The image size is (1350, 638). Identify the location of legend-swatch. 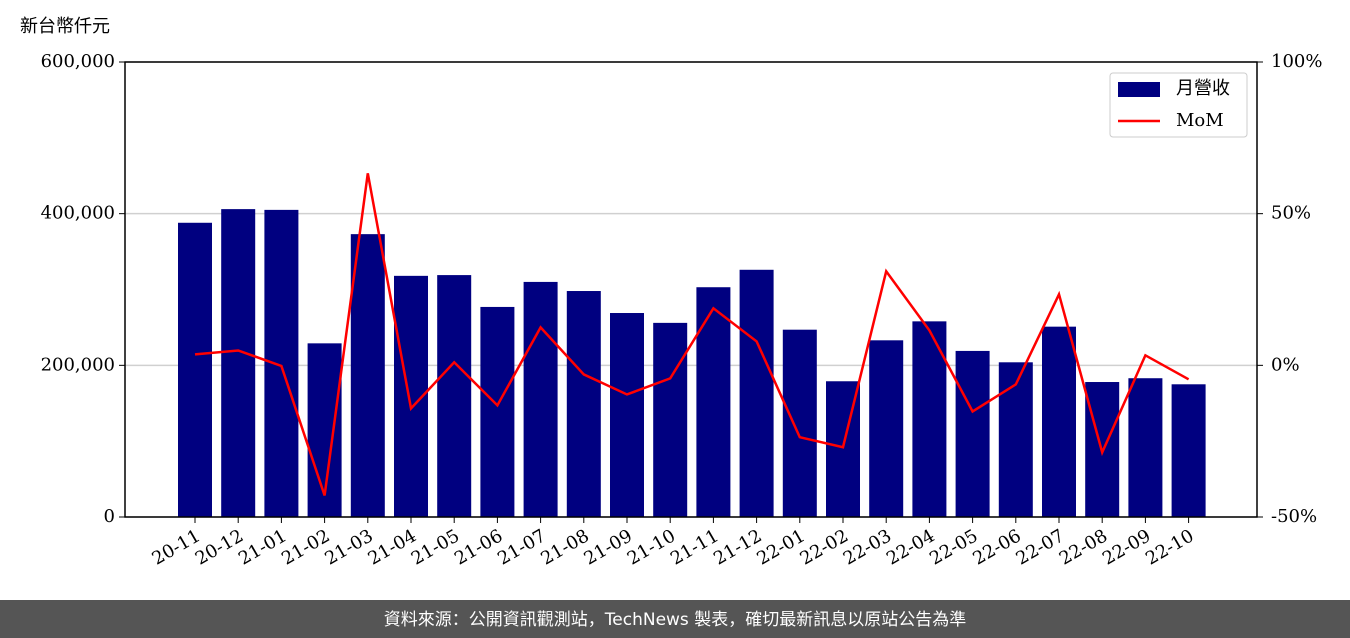
(1139, 89).